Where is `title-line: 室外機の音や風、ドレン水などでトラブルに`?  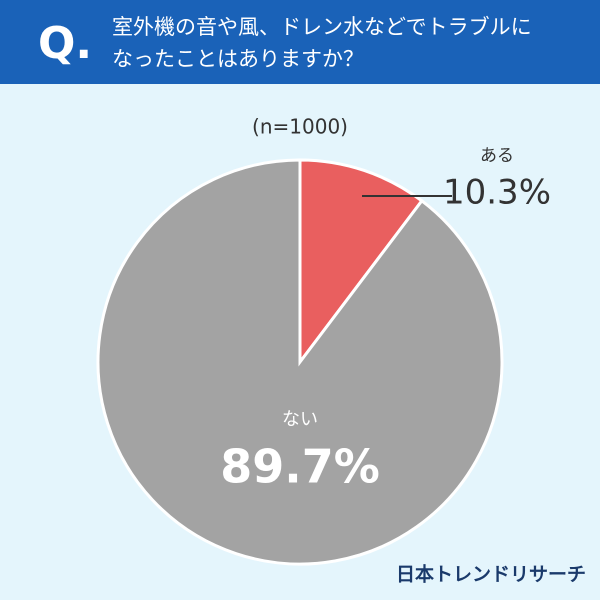
title-line: 室外機の音や風、ドレン水などでトラブルに is located at coordinates (322, 27).